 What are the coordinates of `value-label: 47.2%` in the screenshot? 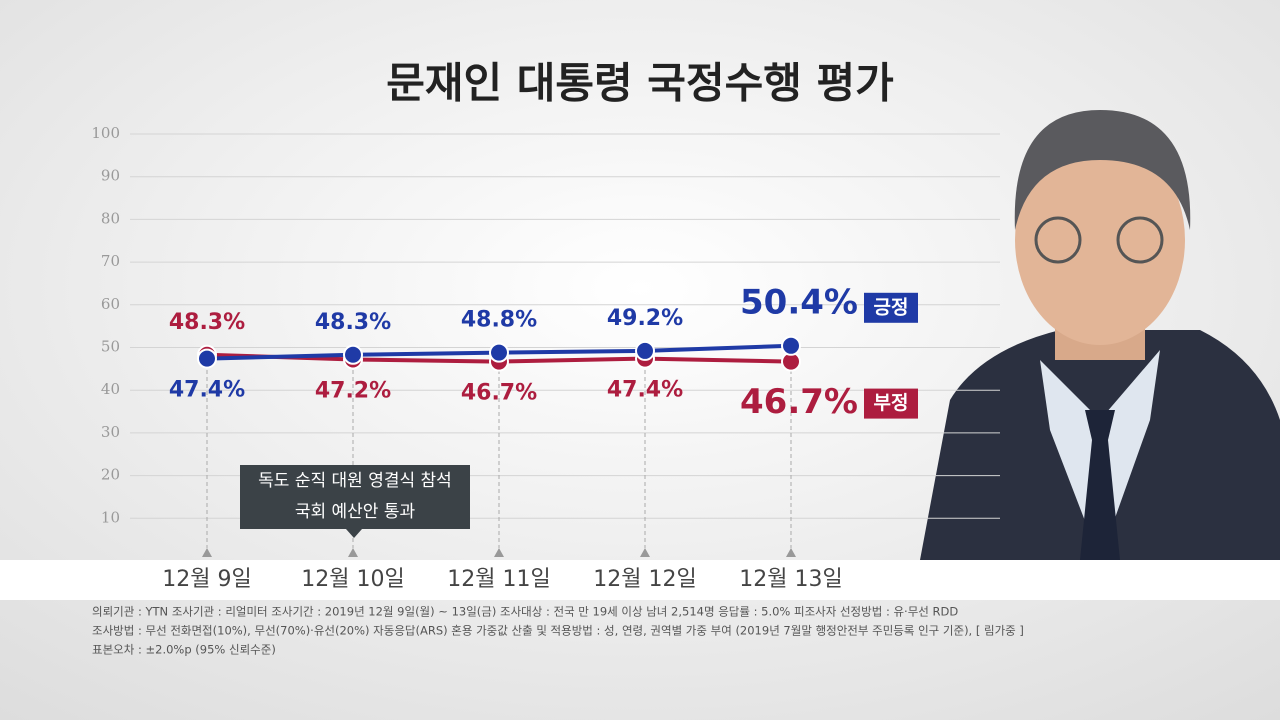 It's located at (353, 390).